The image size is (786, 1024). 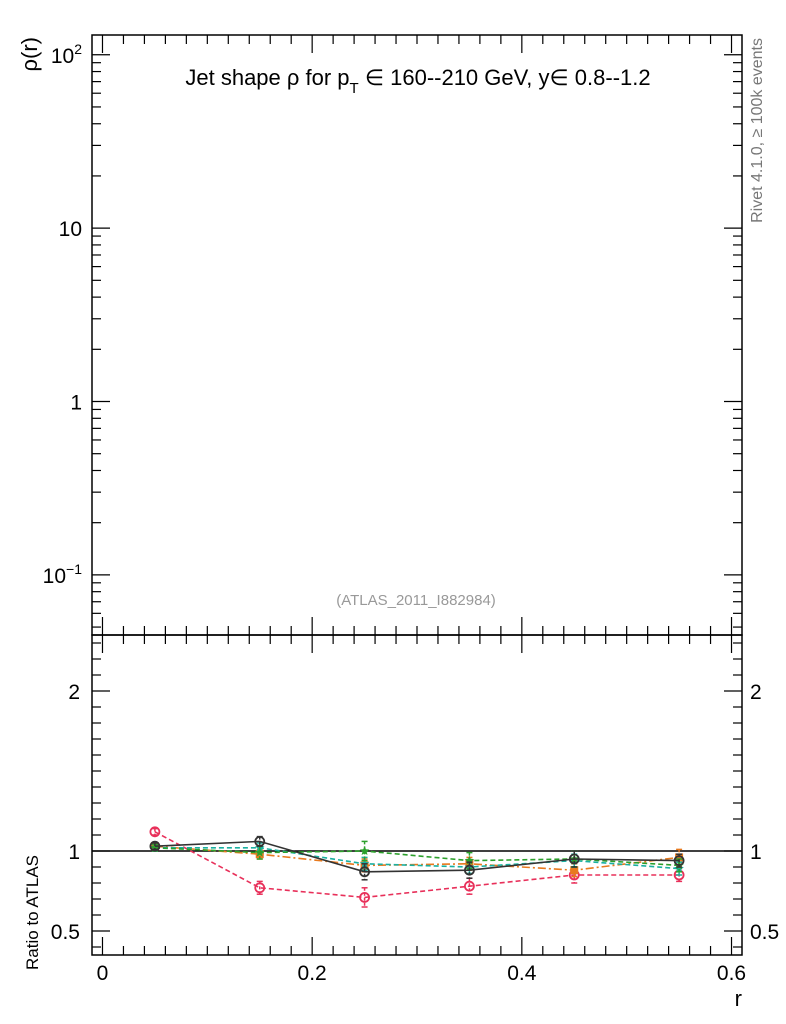 What do you see at coordinates (738, 998) in the screenshot?
I see `x-axis-label: r` at bounding box center [738, 998].